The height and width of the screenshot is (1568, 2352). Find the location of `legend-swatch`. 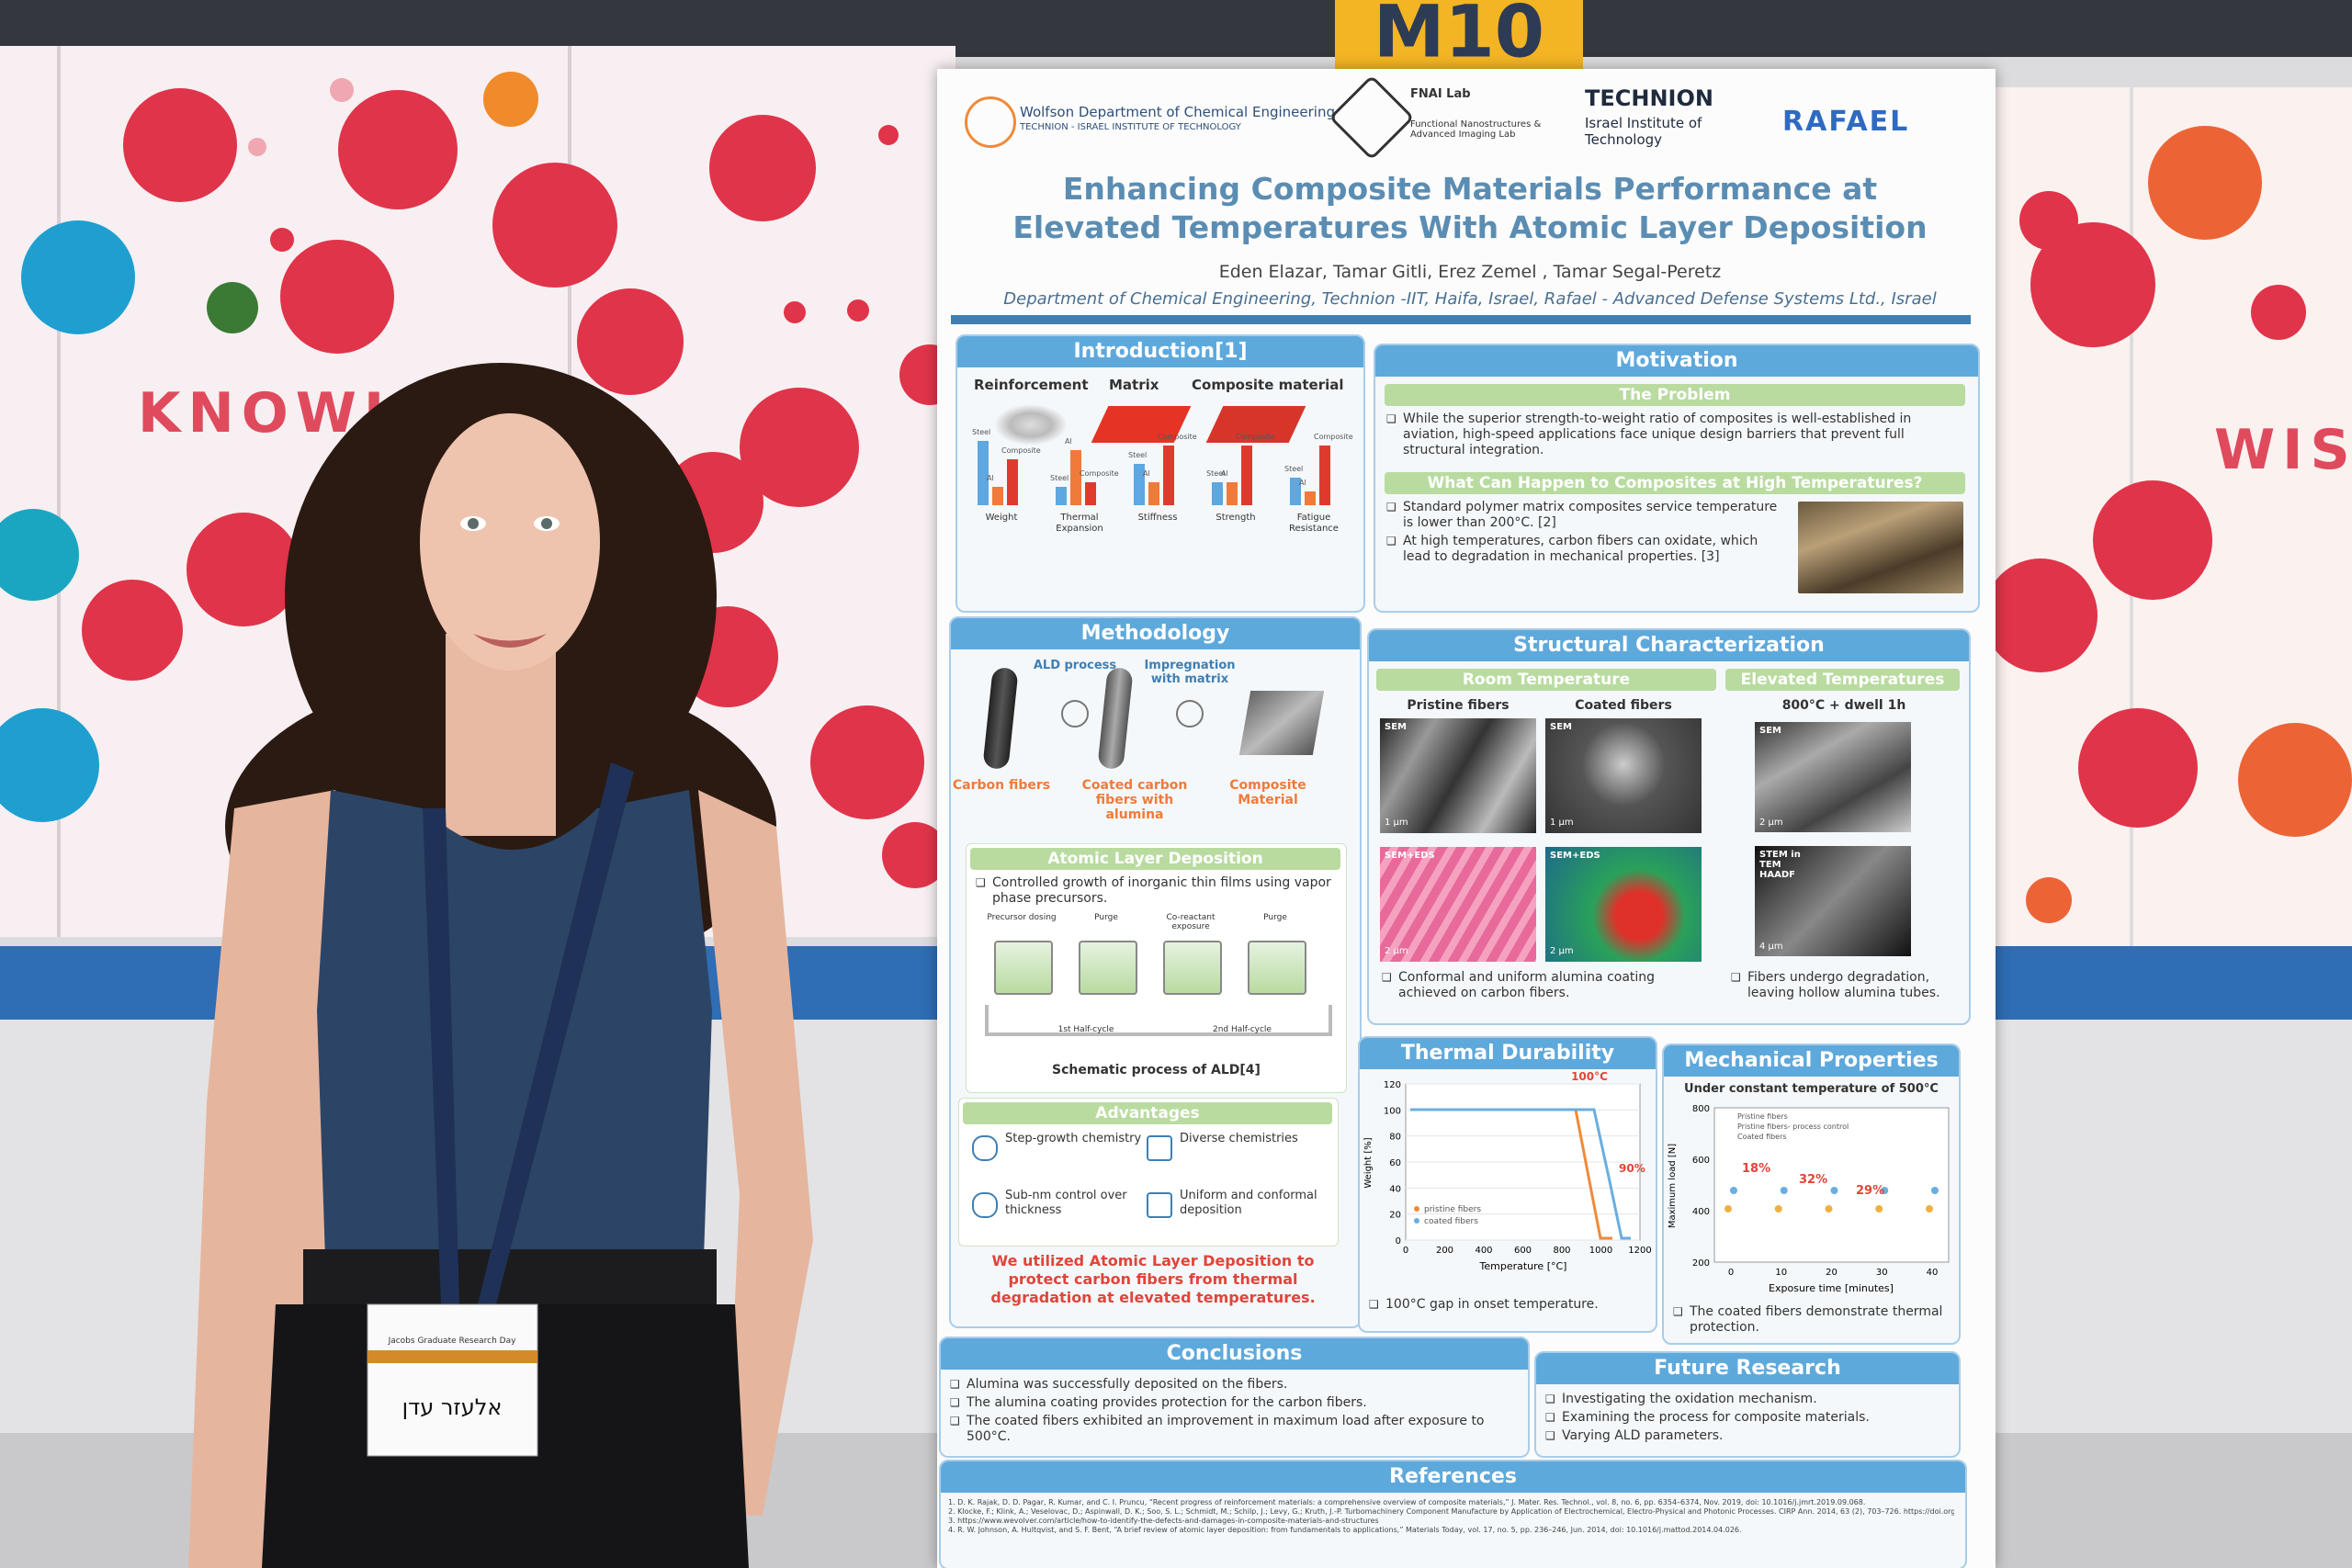

legend-swatch is located at coordinates (1416, 1209).